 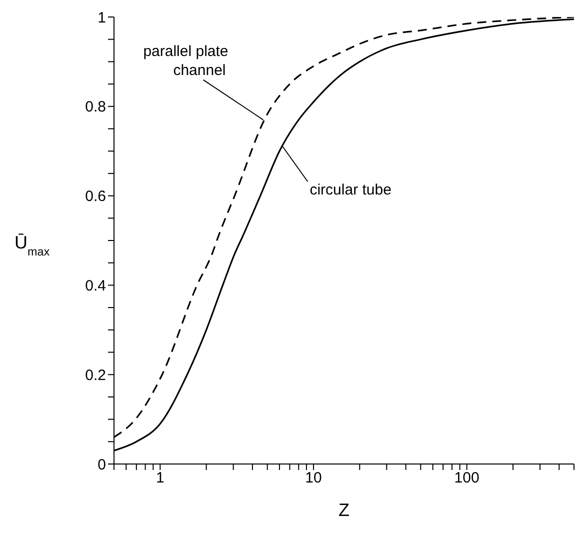 What do you see at coordinates (160, 478) in the screenshot?
I see `x-tick-label: 1` at bounding box center [160, 478].